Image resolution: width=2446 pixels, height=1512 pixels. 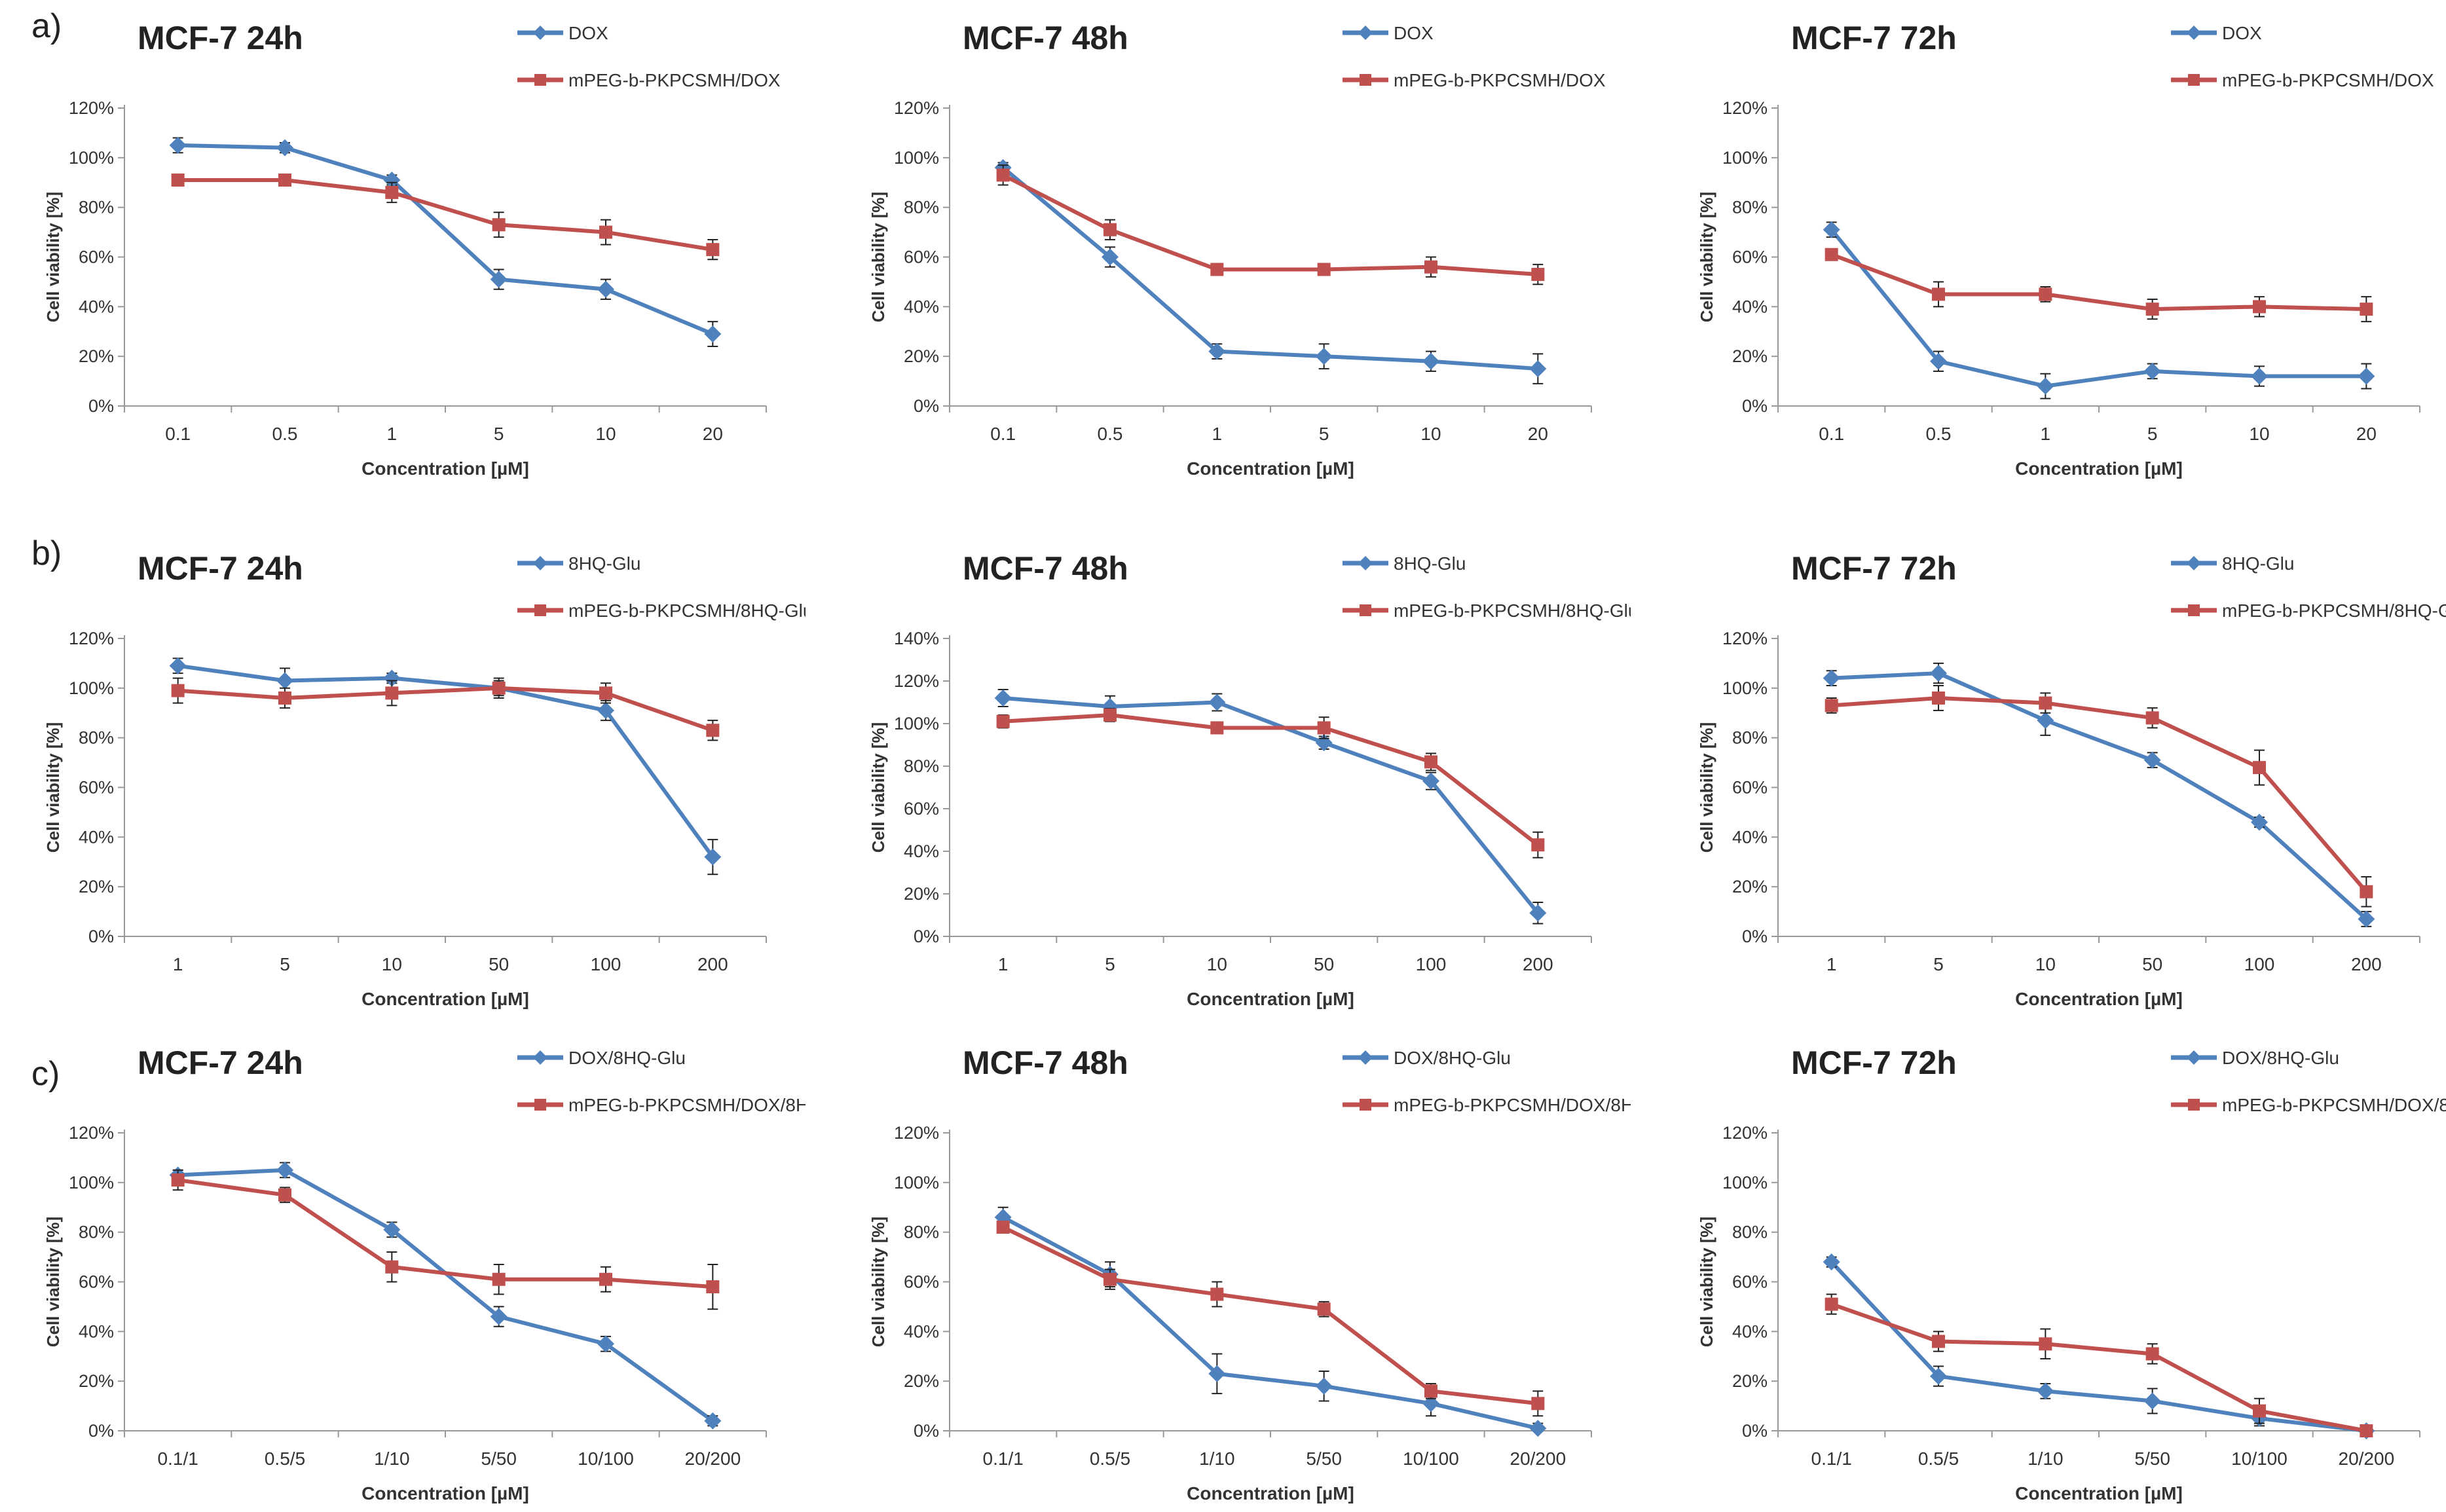 What do you see at coordinates (2258, 563) in the screenshot?
I see `legend-label: 8HQ-Glu` at bounding box center [2258, 563].